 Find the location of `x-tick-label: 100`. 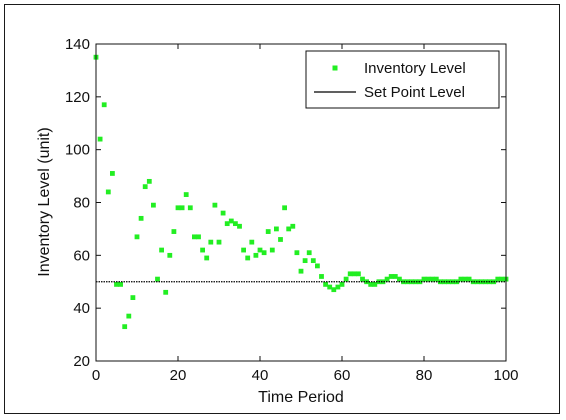

x-tick-label: 100 is located at coordinates (505, 375).